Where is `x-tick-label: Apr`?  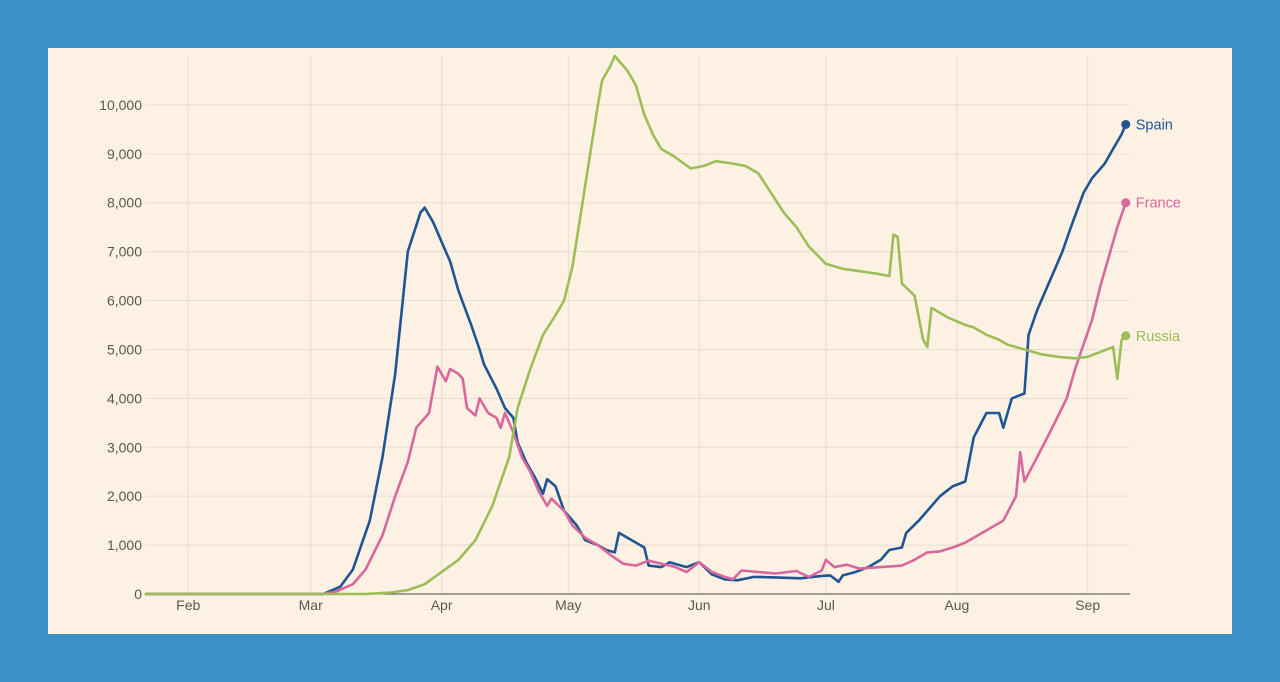 x-tick-label: Apr is located at coordinates (442, 605).